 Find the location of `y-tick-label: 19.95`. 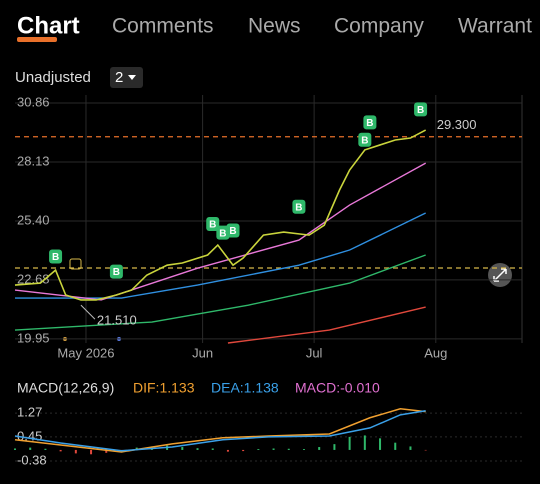

y-tick-label: 19.95 is located at coordinates (33, 337).